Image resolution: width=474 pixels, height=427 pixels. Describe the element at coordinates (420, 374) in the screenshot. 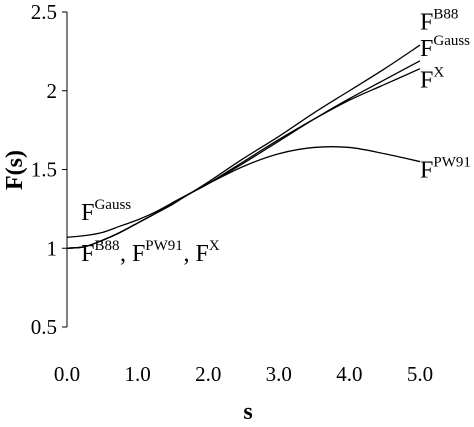

I see `x-tick-label: 5.0` at that location.